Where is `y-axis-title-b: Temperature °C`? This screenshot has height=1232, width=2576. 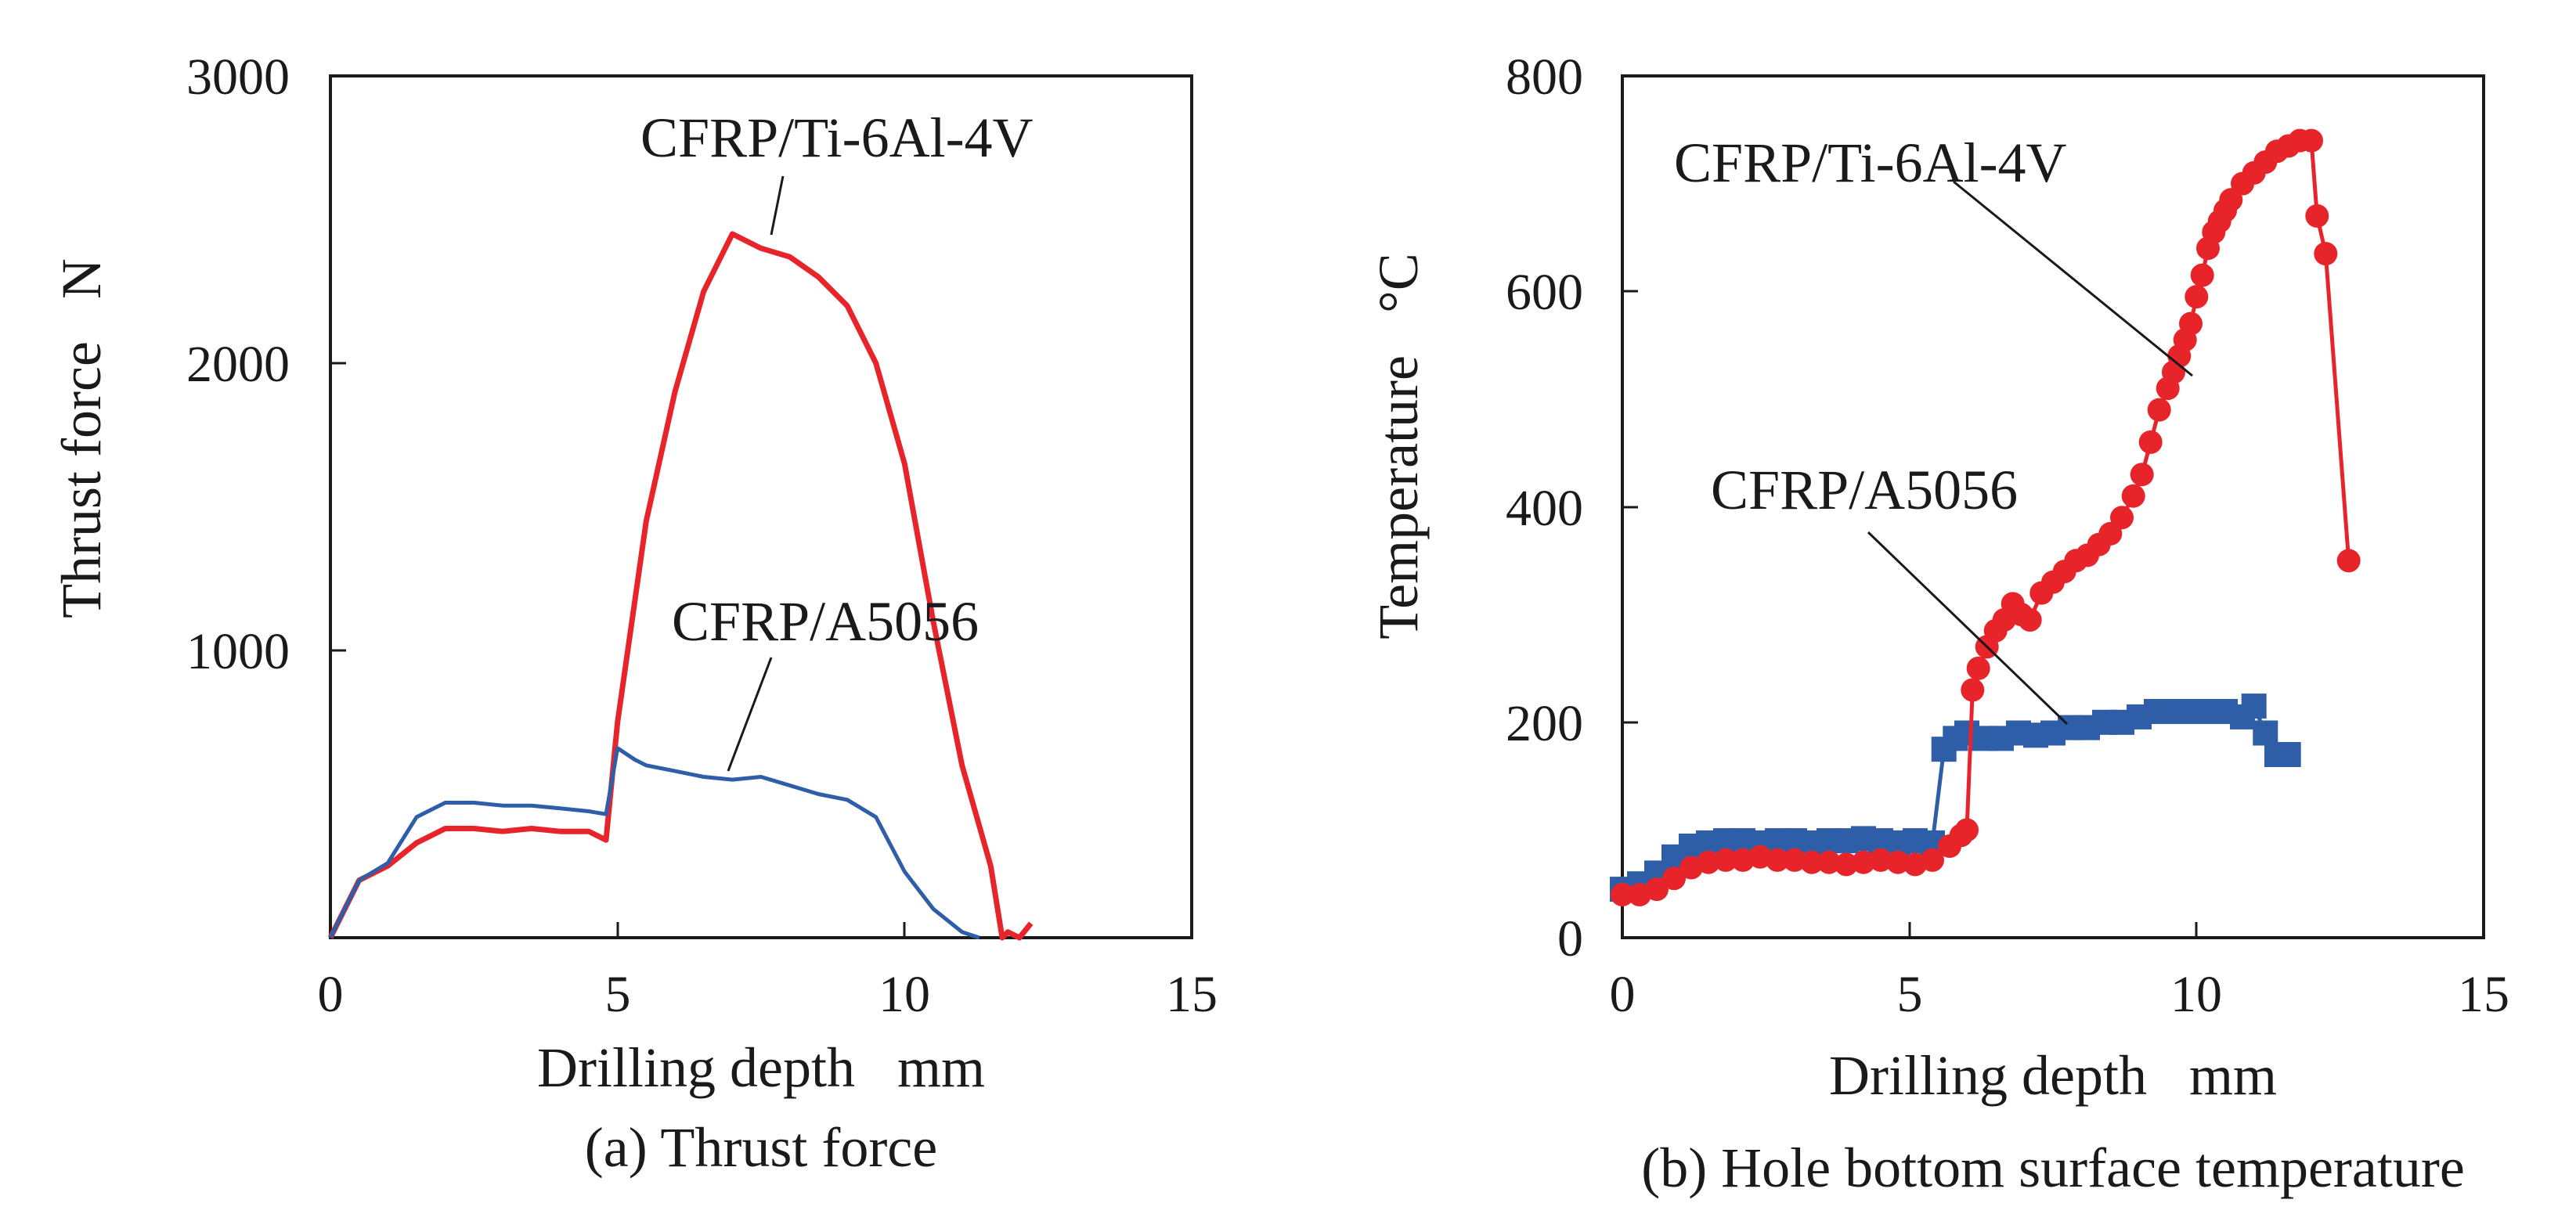 y-axis-title-b: Temperature °C is located at coordinates (1398, 446).